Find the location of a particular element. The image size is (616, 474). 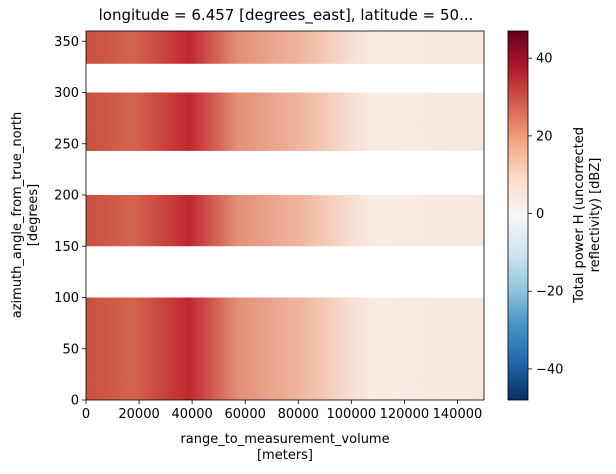

x-axis-label: range_to_measurement_volume is located at coordinates (284, 439).